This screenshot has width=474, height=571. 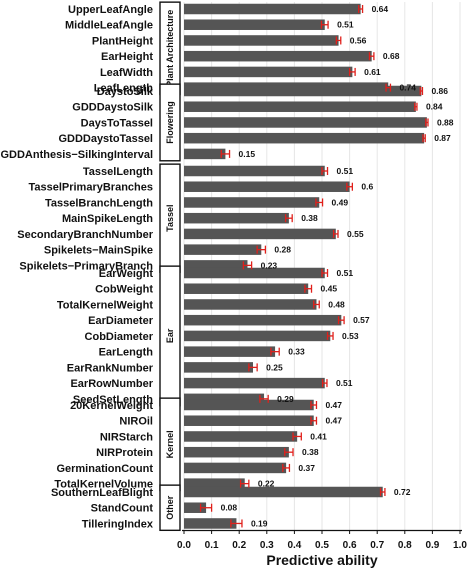 What do you see at coordinates (391, 56) in the screenshot?
I see `value-label: 0.68` at bounding box center [391, 56].